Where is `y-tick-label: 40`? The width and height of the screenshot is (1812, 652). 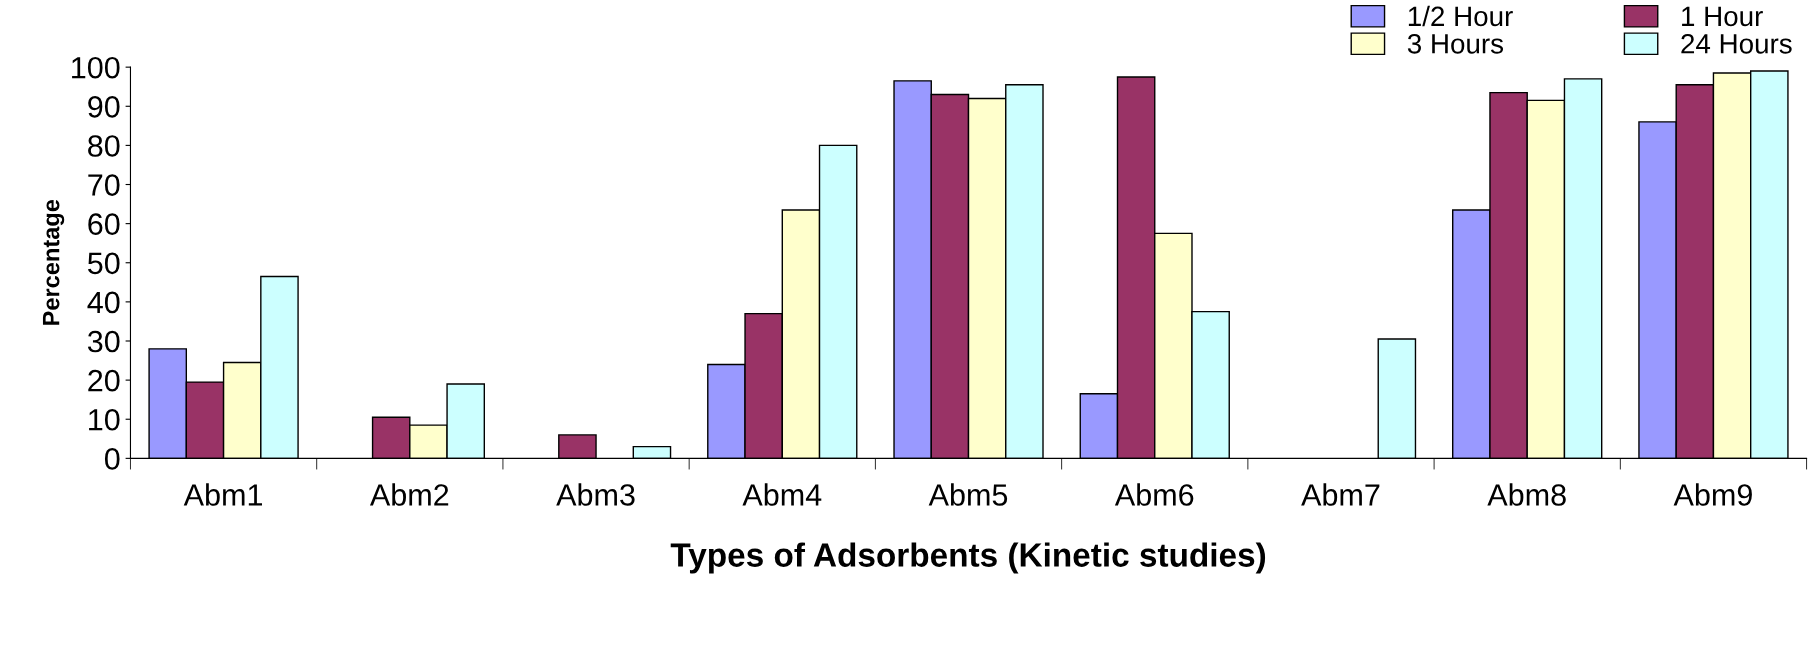 y-tick-label: 40 is located at coordinates (103, 302).